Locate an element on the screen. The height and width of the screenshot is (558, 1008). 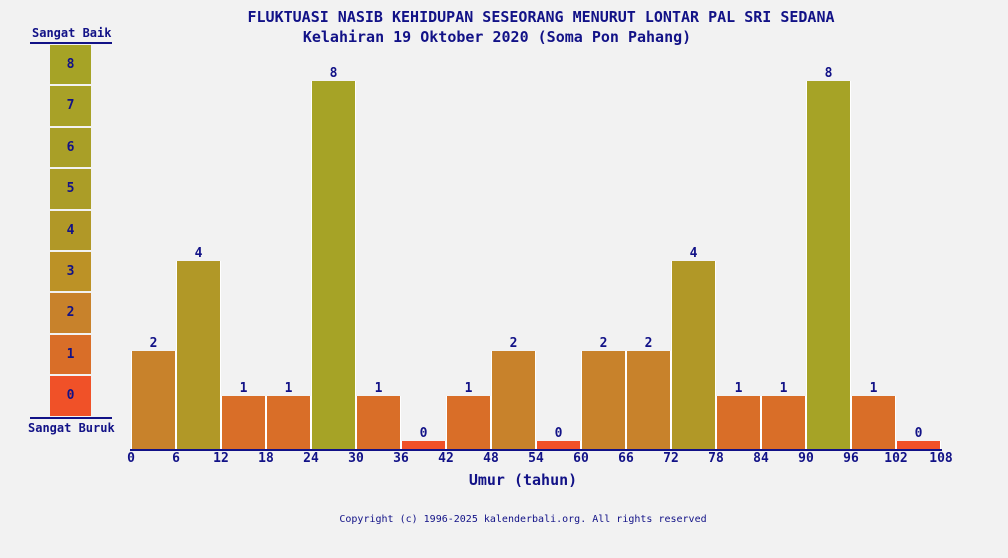
x-tick-label-36: 36 is located at coordinates (401, 458).